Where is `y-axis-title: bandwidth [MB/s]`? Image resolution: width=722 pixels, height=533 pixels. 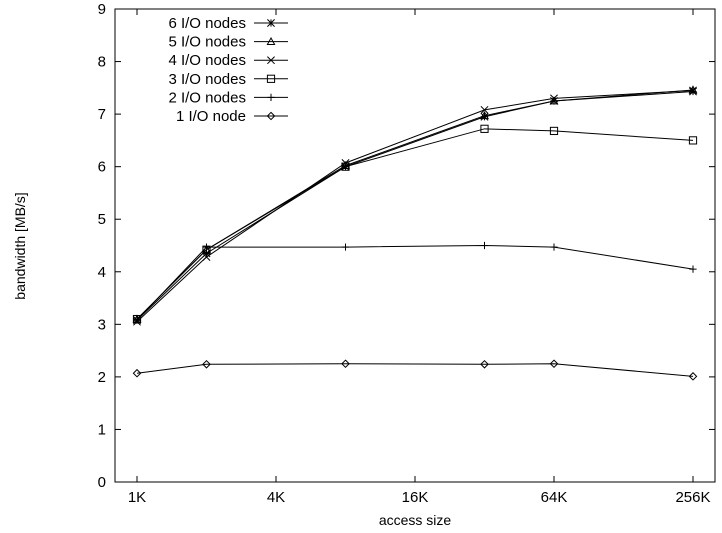
y-axis-title: bandwidth [MB/s] is located at coordinates (20, 245).